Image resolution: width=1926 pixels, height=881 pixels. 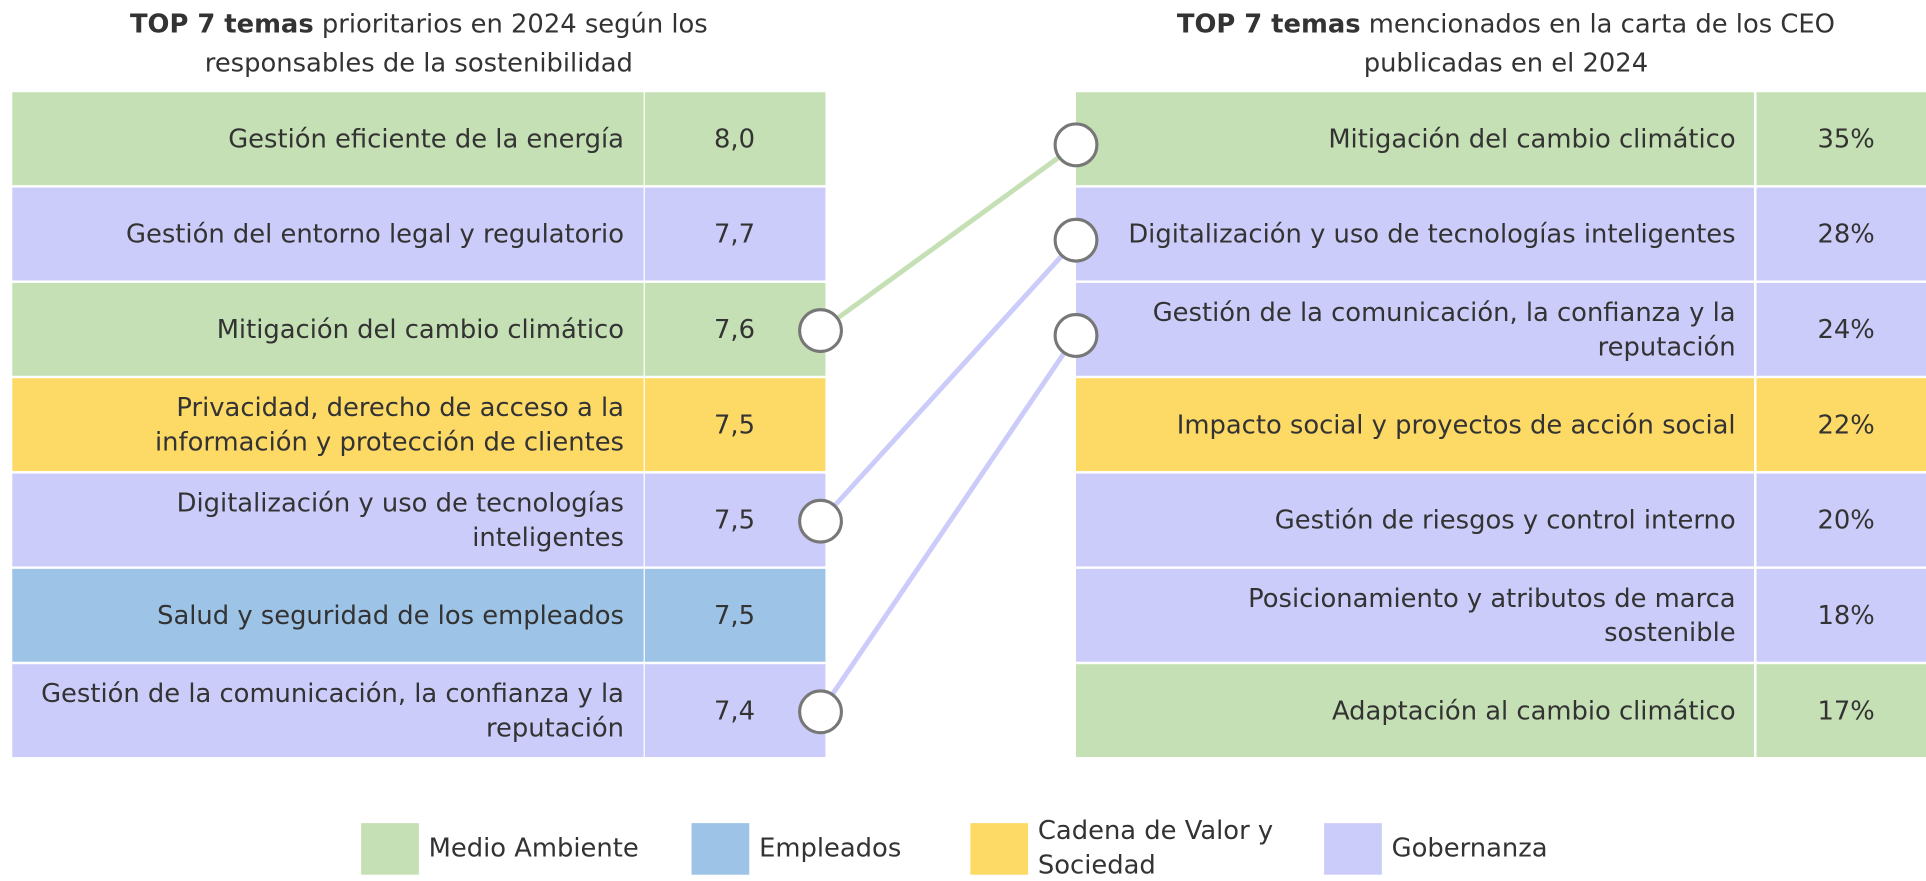 I want to click on row-value: 20%, so click(x=1846, y=521).